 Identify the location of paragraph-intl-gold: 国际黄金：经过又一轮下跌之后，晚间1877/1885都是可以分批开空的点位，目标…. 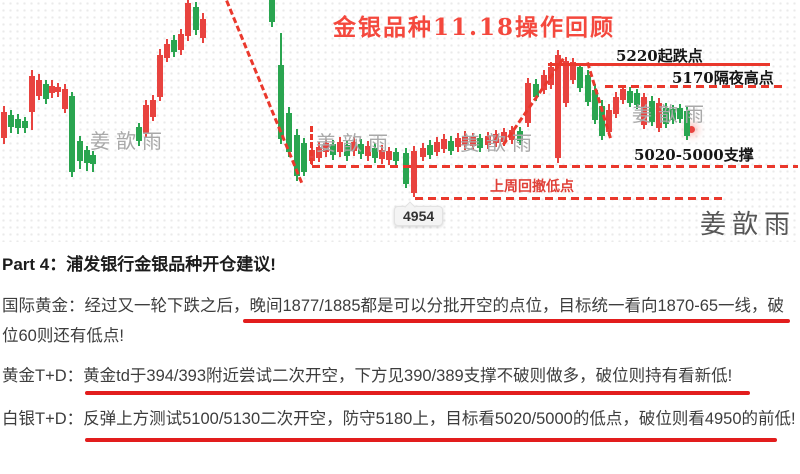
(393, 321).